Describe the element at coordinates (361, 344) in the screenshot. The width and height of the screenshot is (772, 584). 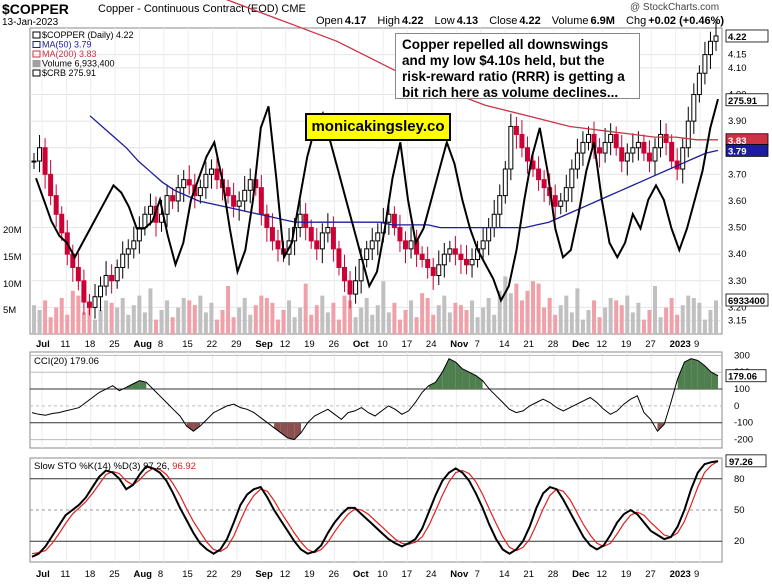
I see `x-tick-label: Oct` at that location.